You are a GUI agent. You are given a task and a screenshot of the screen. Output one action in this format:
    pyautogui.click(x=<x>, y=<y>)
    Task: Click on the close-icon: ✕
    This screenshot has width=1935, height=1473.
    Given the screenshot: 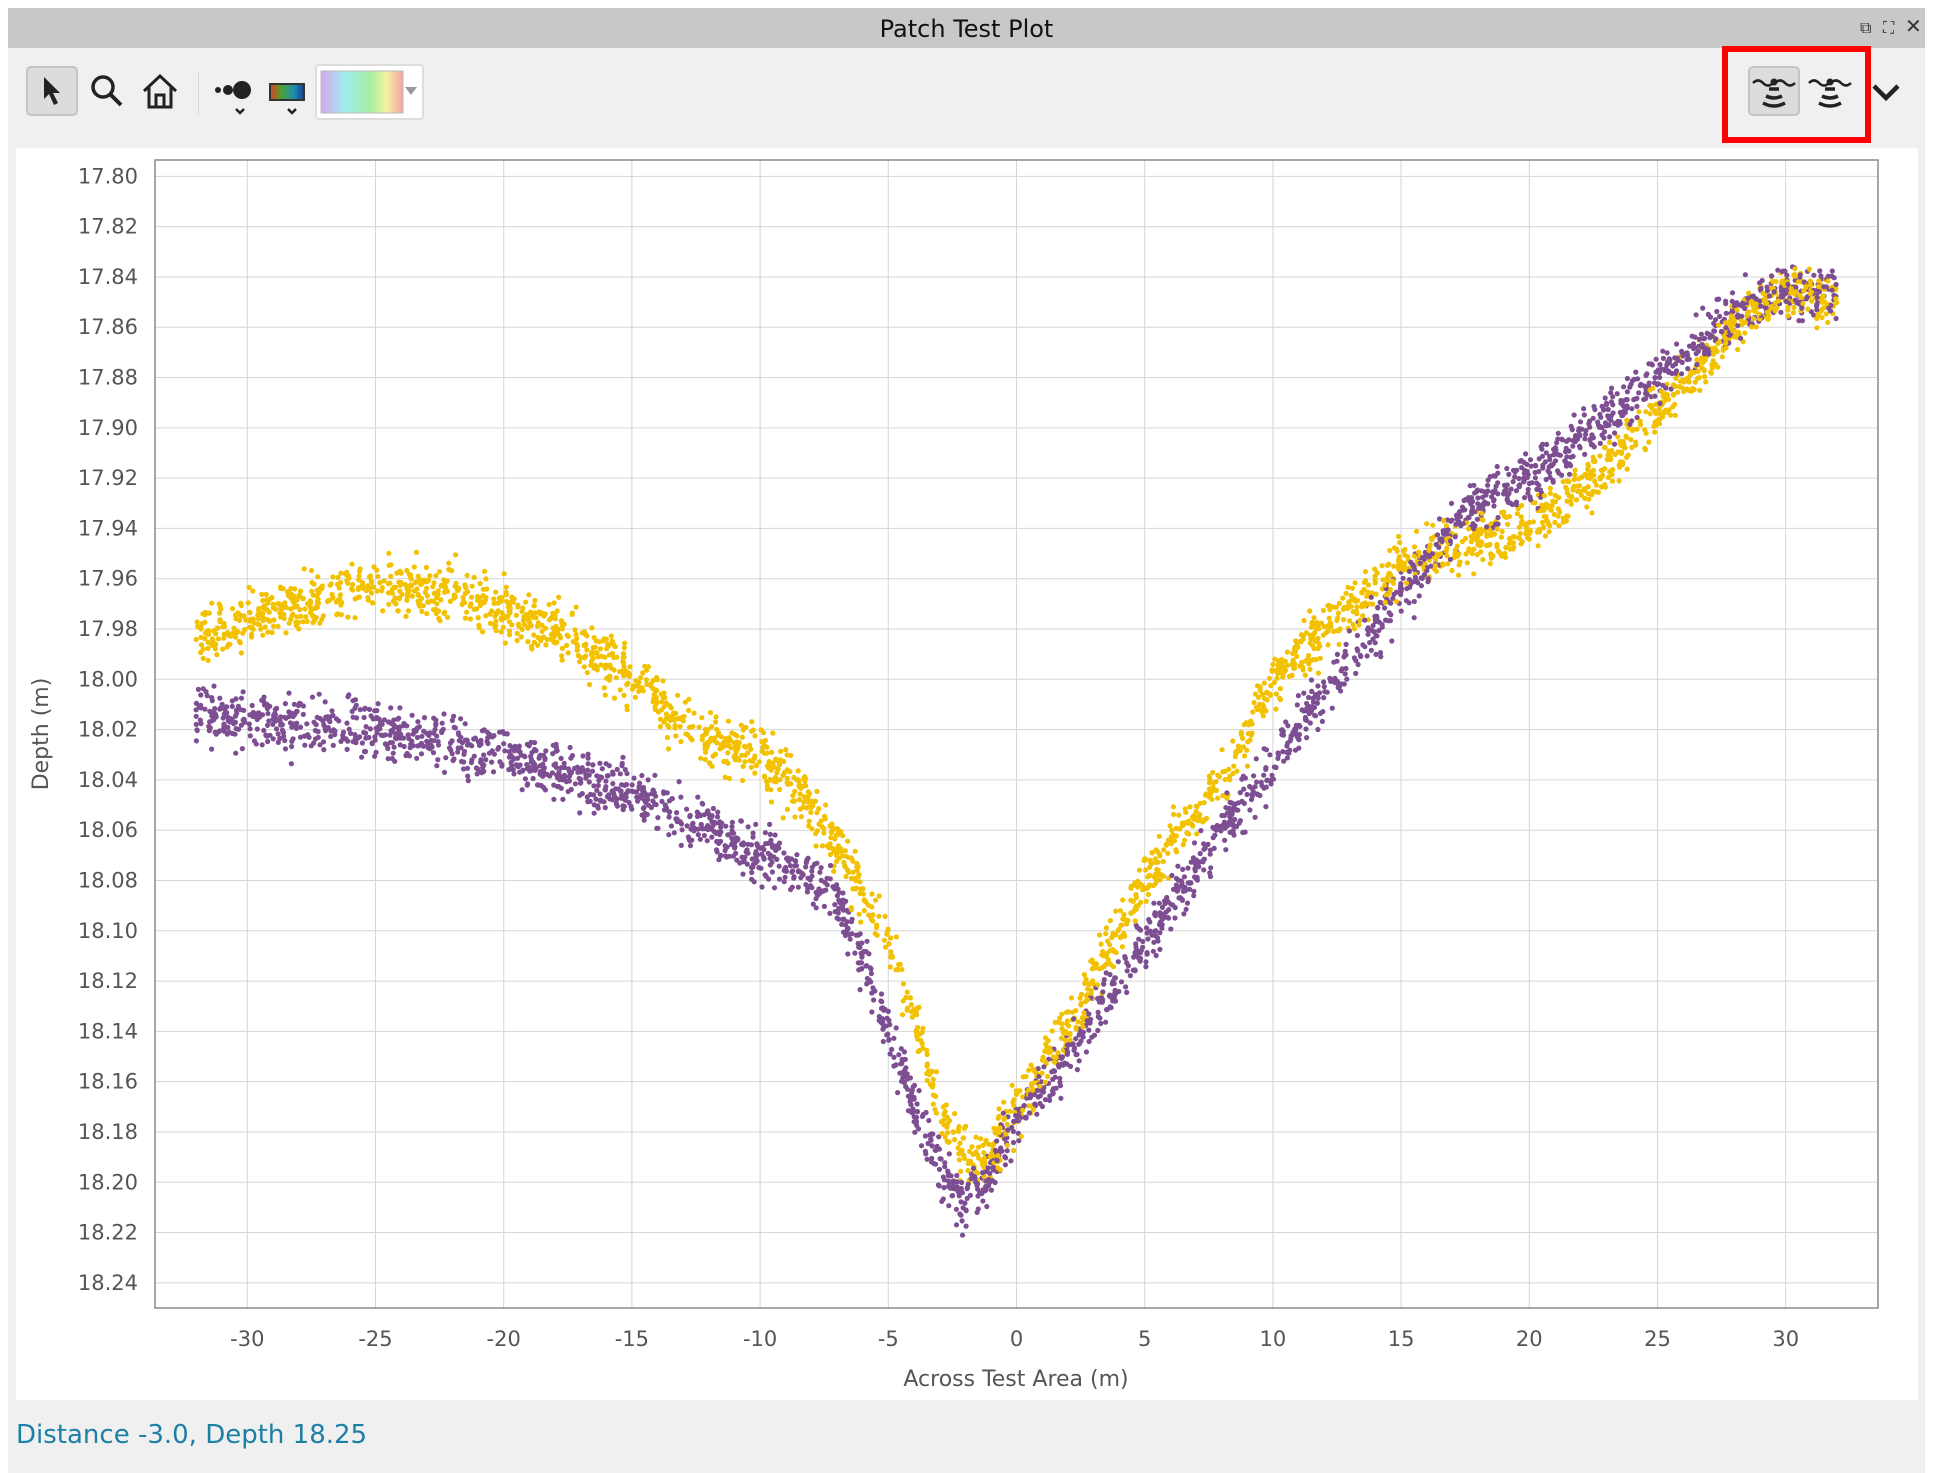 What is the action you would take?
    pyautogui.click(x=1913, y=26)
    